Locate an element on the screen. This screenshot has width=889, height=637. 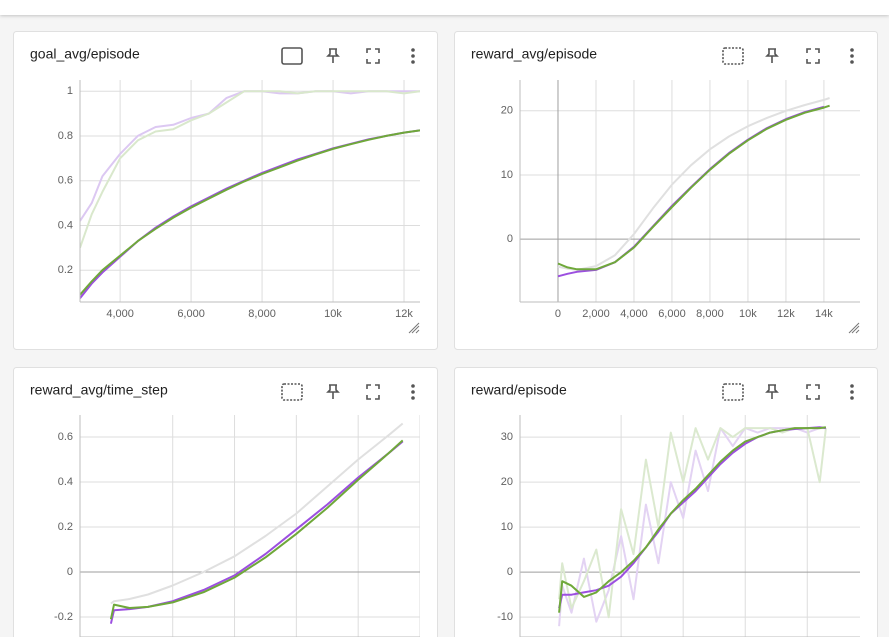
y-tick-label: 0.8 is located at coordinates (65, 136).